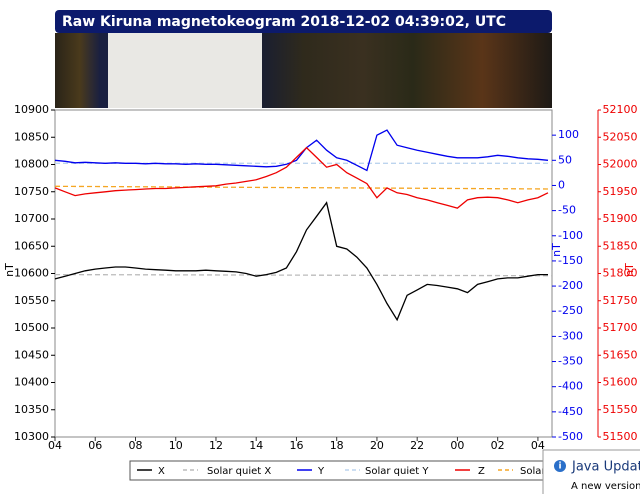 This screenshot has width=640, height=494. Describe the element at coordinates (570, 310) in the screenshot. I see `y2-tick-label: -250` at that location.